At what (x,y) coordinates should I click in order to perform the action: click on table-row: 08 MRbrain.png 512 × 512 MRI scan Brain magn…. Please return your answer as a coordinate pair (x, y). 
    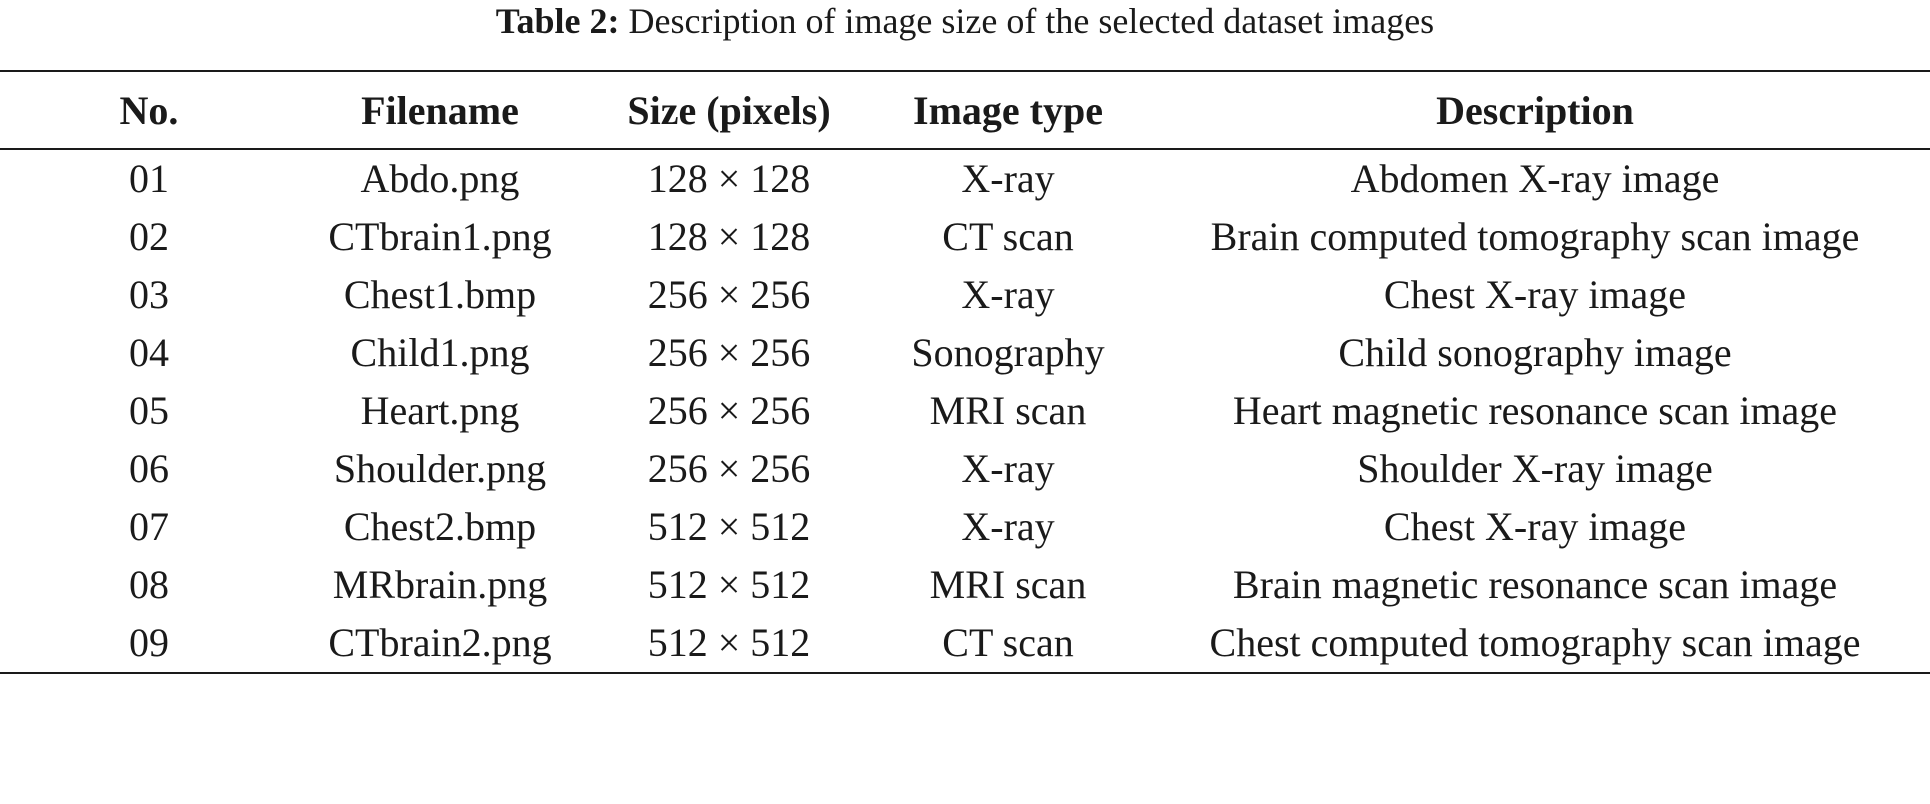
    Looking at the image, I should click on (965, 585).